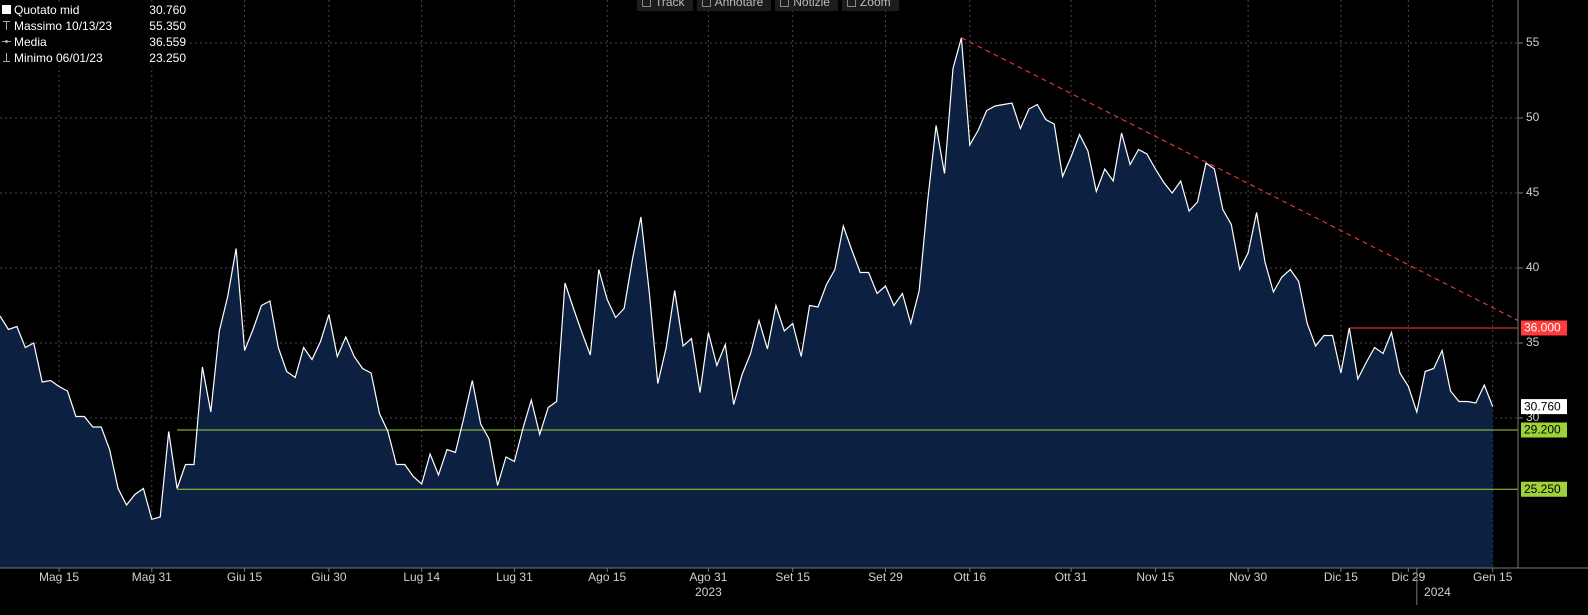 This screenshot has width=1588, height=615. Describe the element at coordinates (167, 26) in the screenshot. I see `legend-value: 55.350` at that location.